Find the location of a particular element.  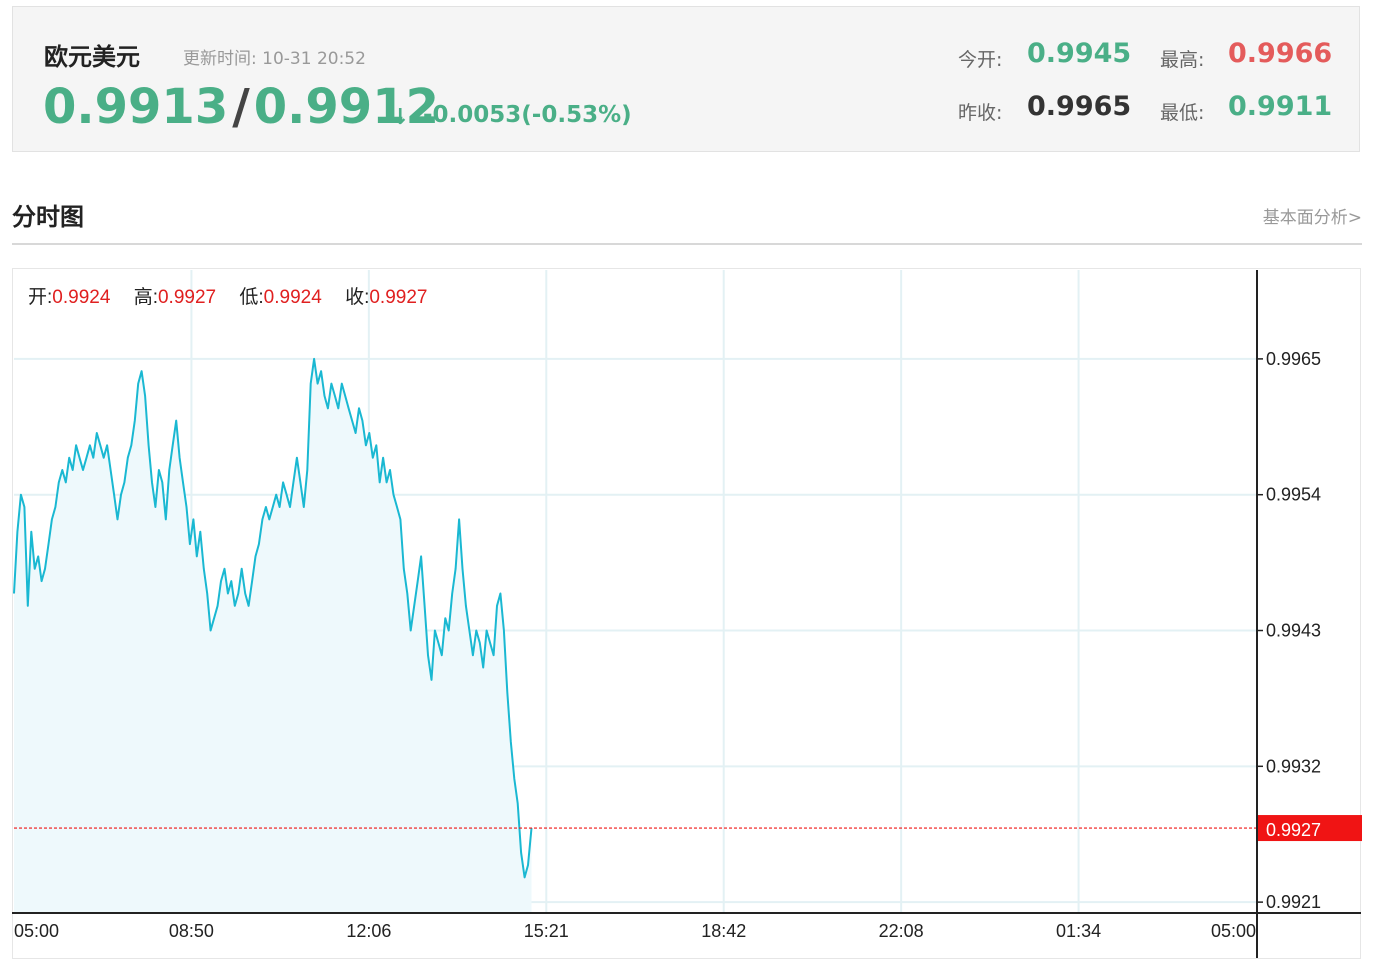

section-divider is located at coordinates (687, 244).